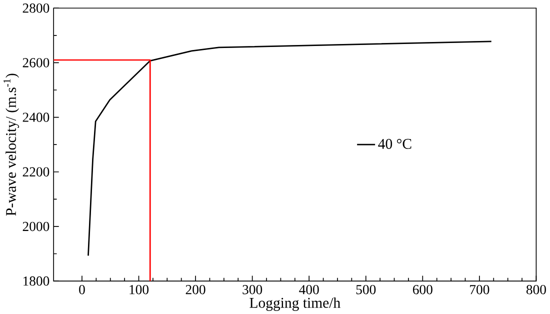  What do you see at coordinates (82, 289) in the screenshot?
I see `x-tick-label: 0` at bounding box center [82, 289].